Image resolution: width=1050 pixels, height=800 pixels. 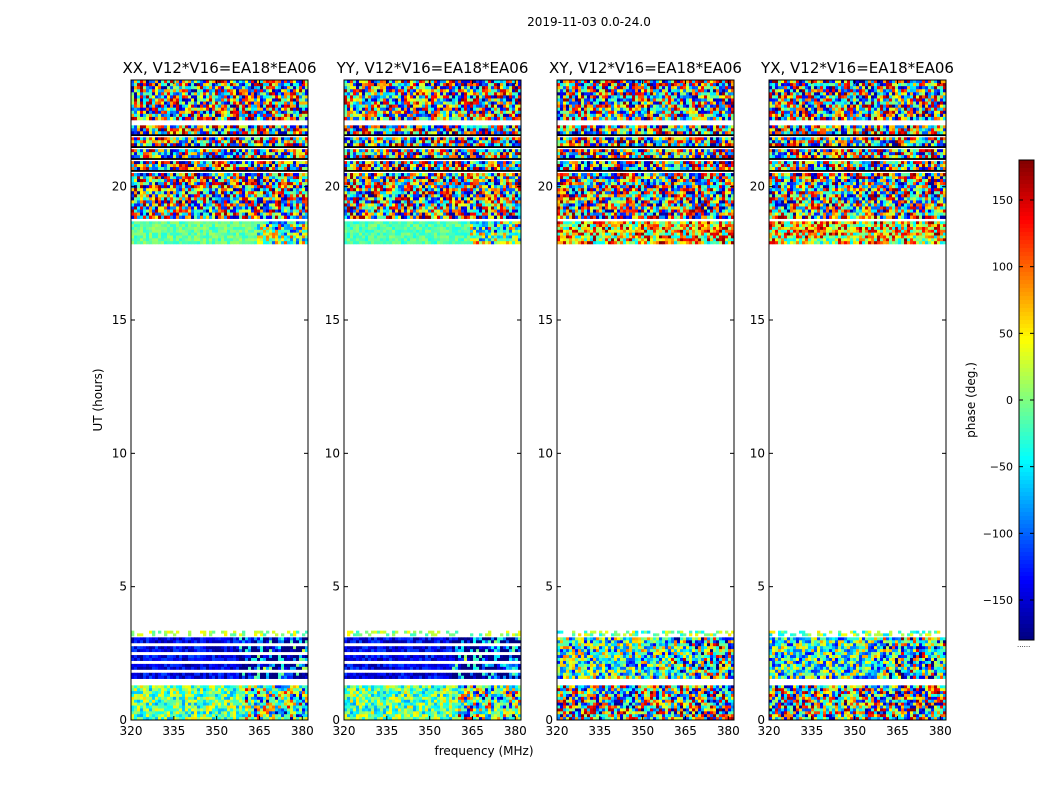 I want to click on colorbar-tick-label: 0, so click(x=1009, y=400).